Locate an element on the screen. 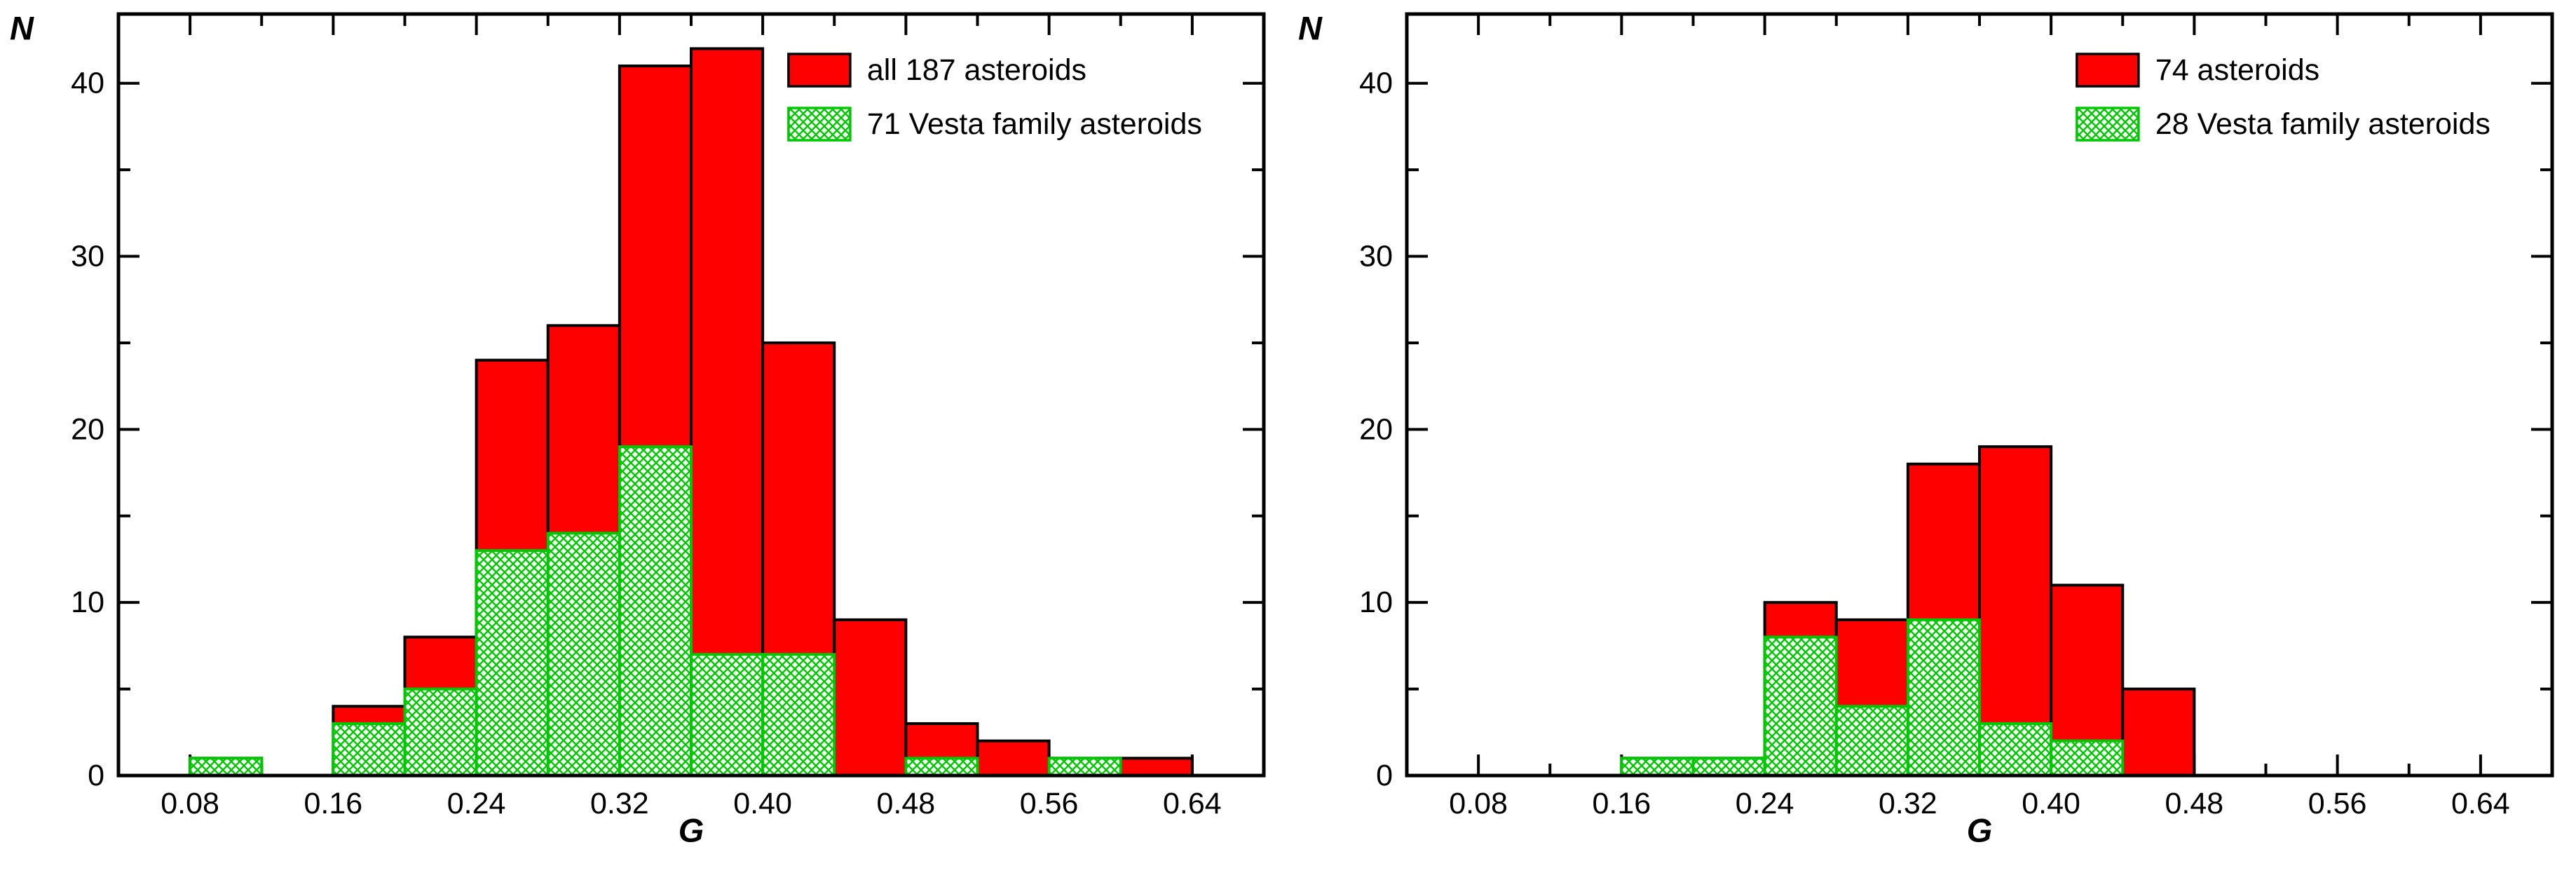 The width and height of the screenshot is (2576, 873). legend-label: 71 Vesta family asteroids is located at coordinates (1034, 124).